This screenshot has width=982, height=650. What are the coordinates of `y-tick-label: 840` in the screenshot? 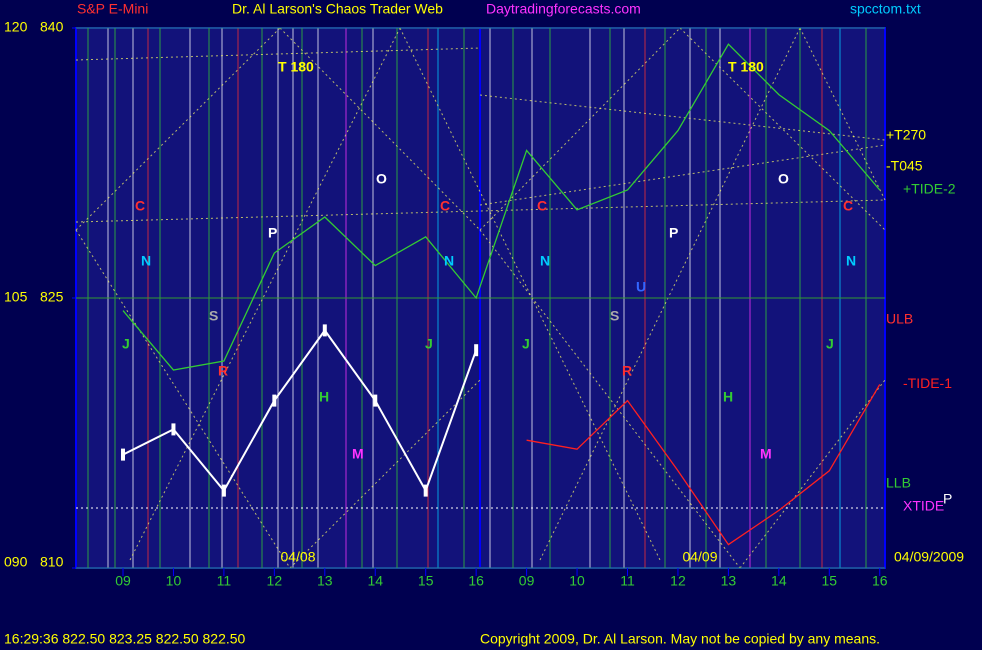 It's located at (52, 27).